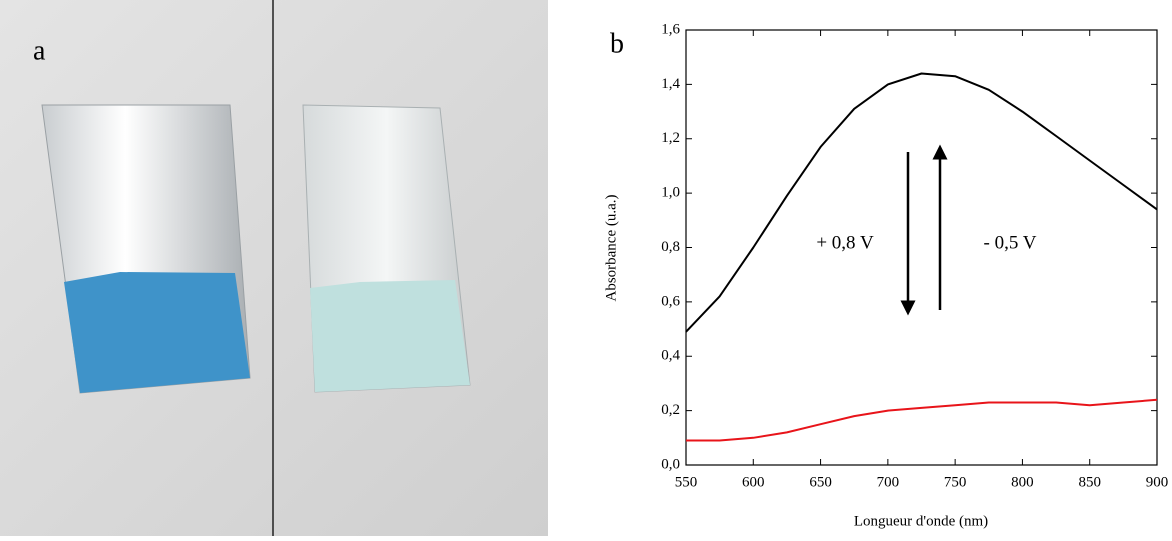 The width and height of the screenshot is (1172, 541). Describe the element at coordinates (820, 482) in the screenshot. I see `x-tick-label: 650` at that location.